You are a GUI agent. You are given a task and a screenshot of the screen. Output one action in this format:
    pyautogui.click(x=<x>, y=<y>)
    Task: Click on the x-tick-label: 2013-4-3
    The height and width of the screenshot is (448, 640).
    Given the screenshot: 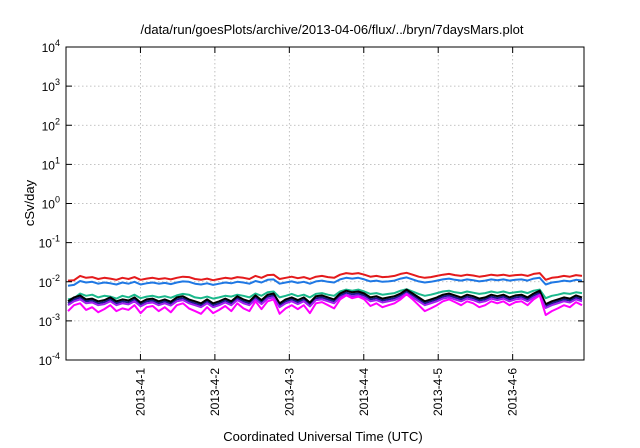 What is the action you would take?
    pyautogui.click(x=289, y=392)
    